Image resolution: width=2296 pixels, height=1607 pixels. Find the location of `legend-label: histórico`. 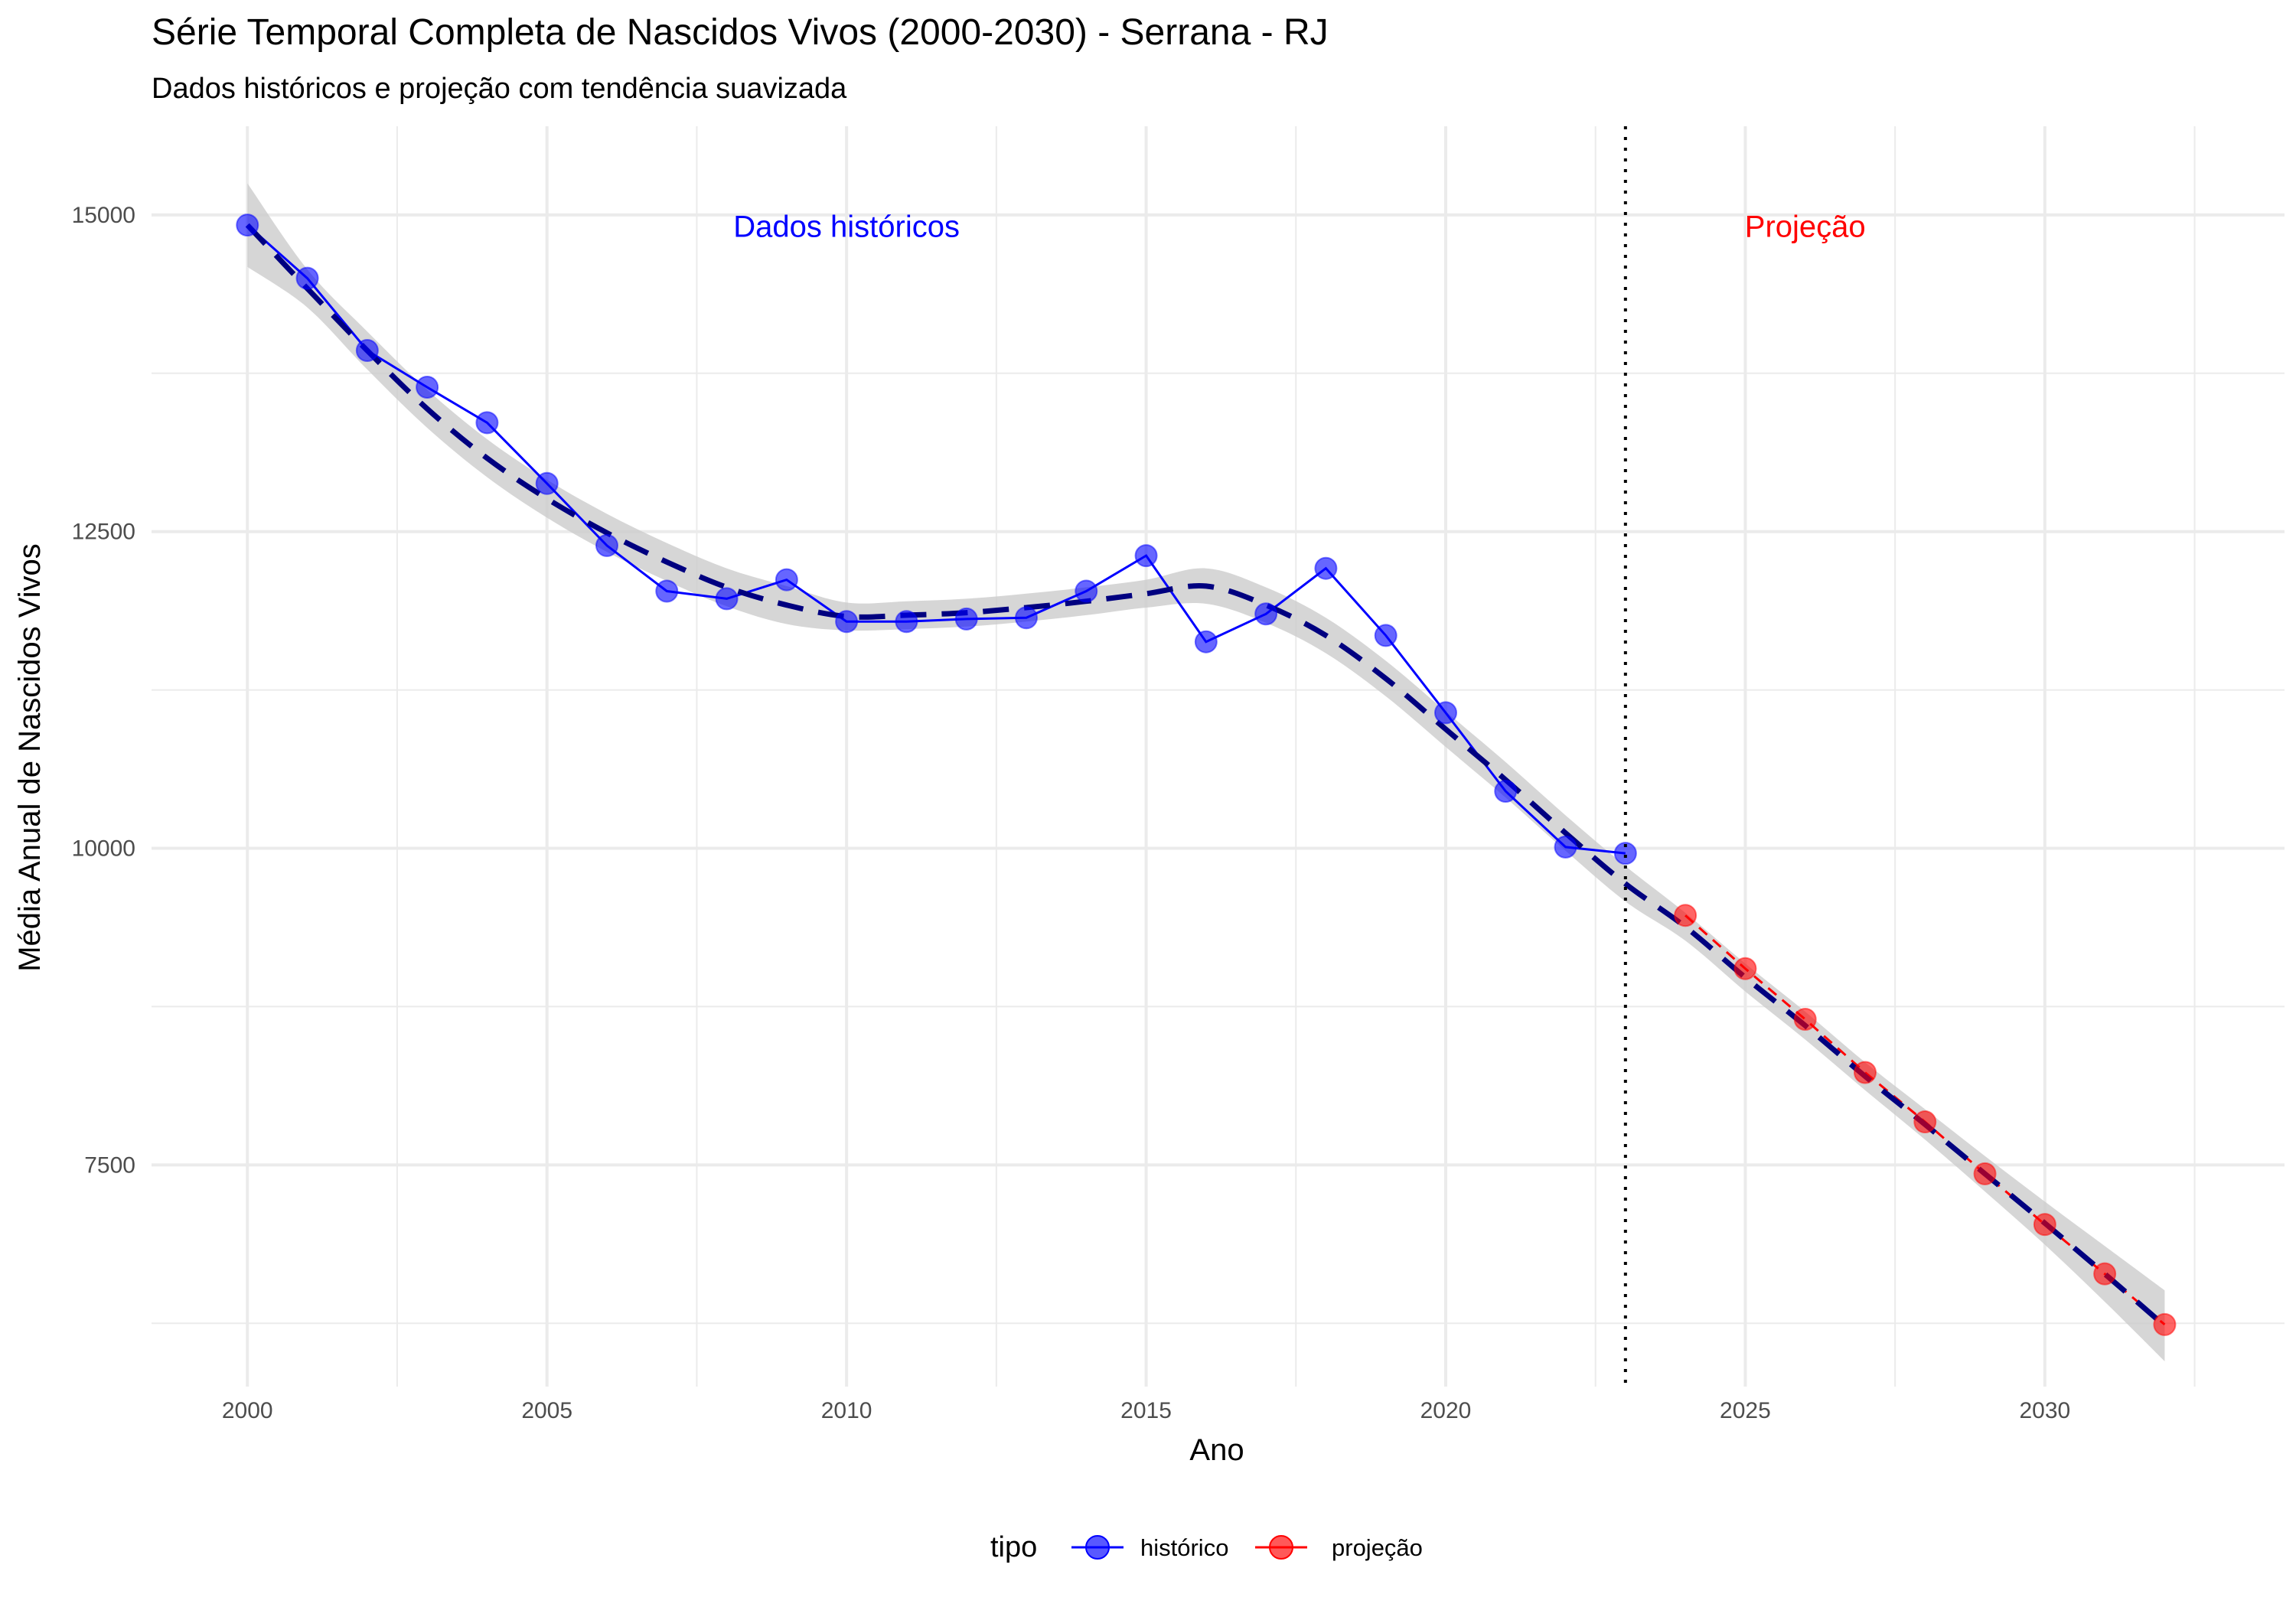

legend-label: histórico is located at coordinates (1184, 1547).